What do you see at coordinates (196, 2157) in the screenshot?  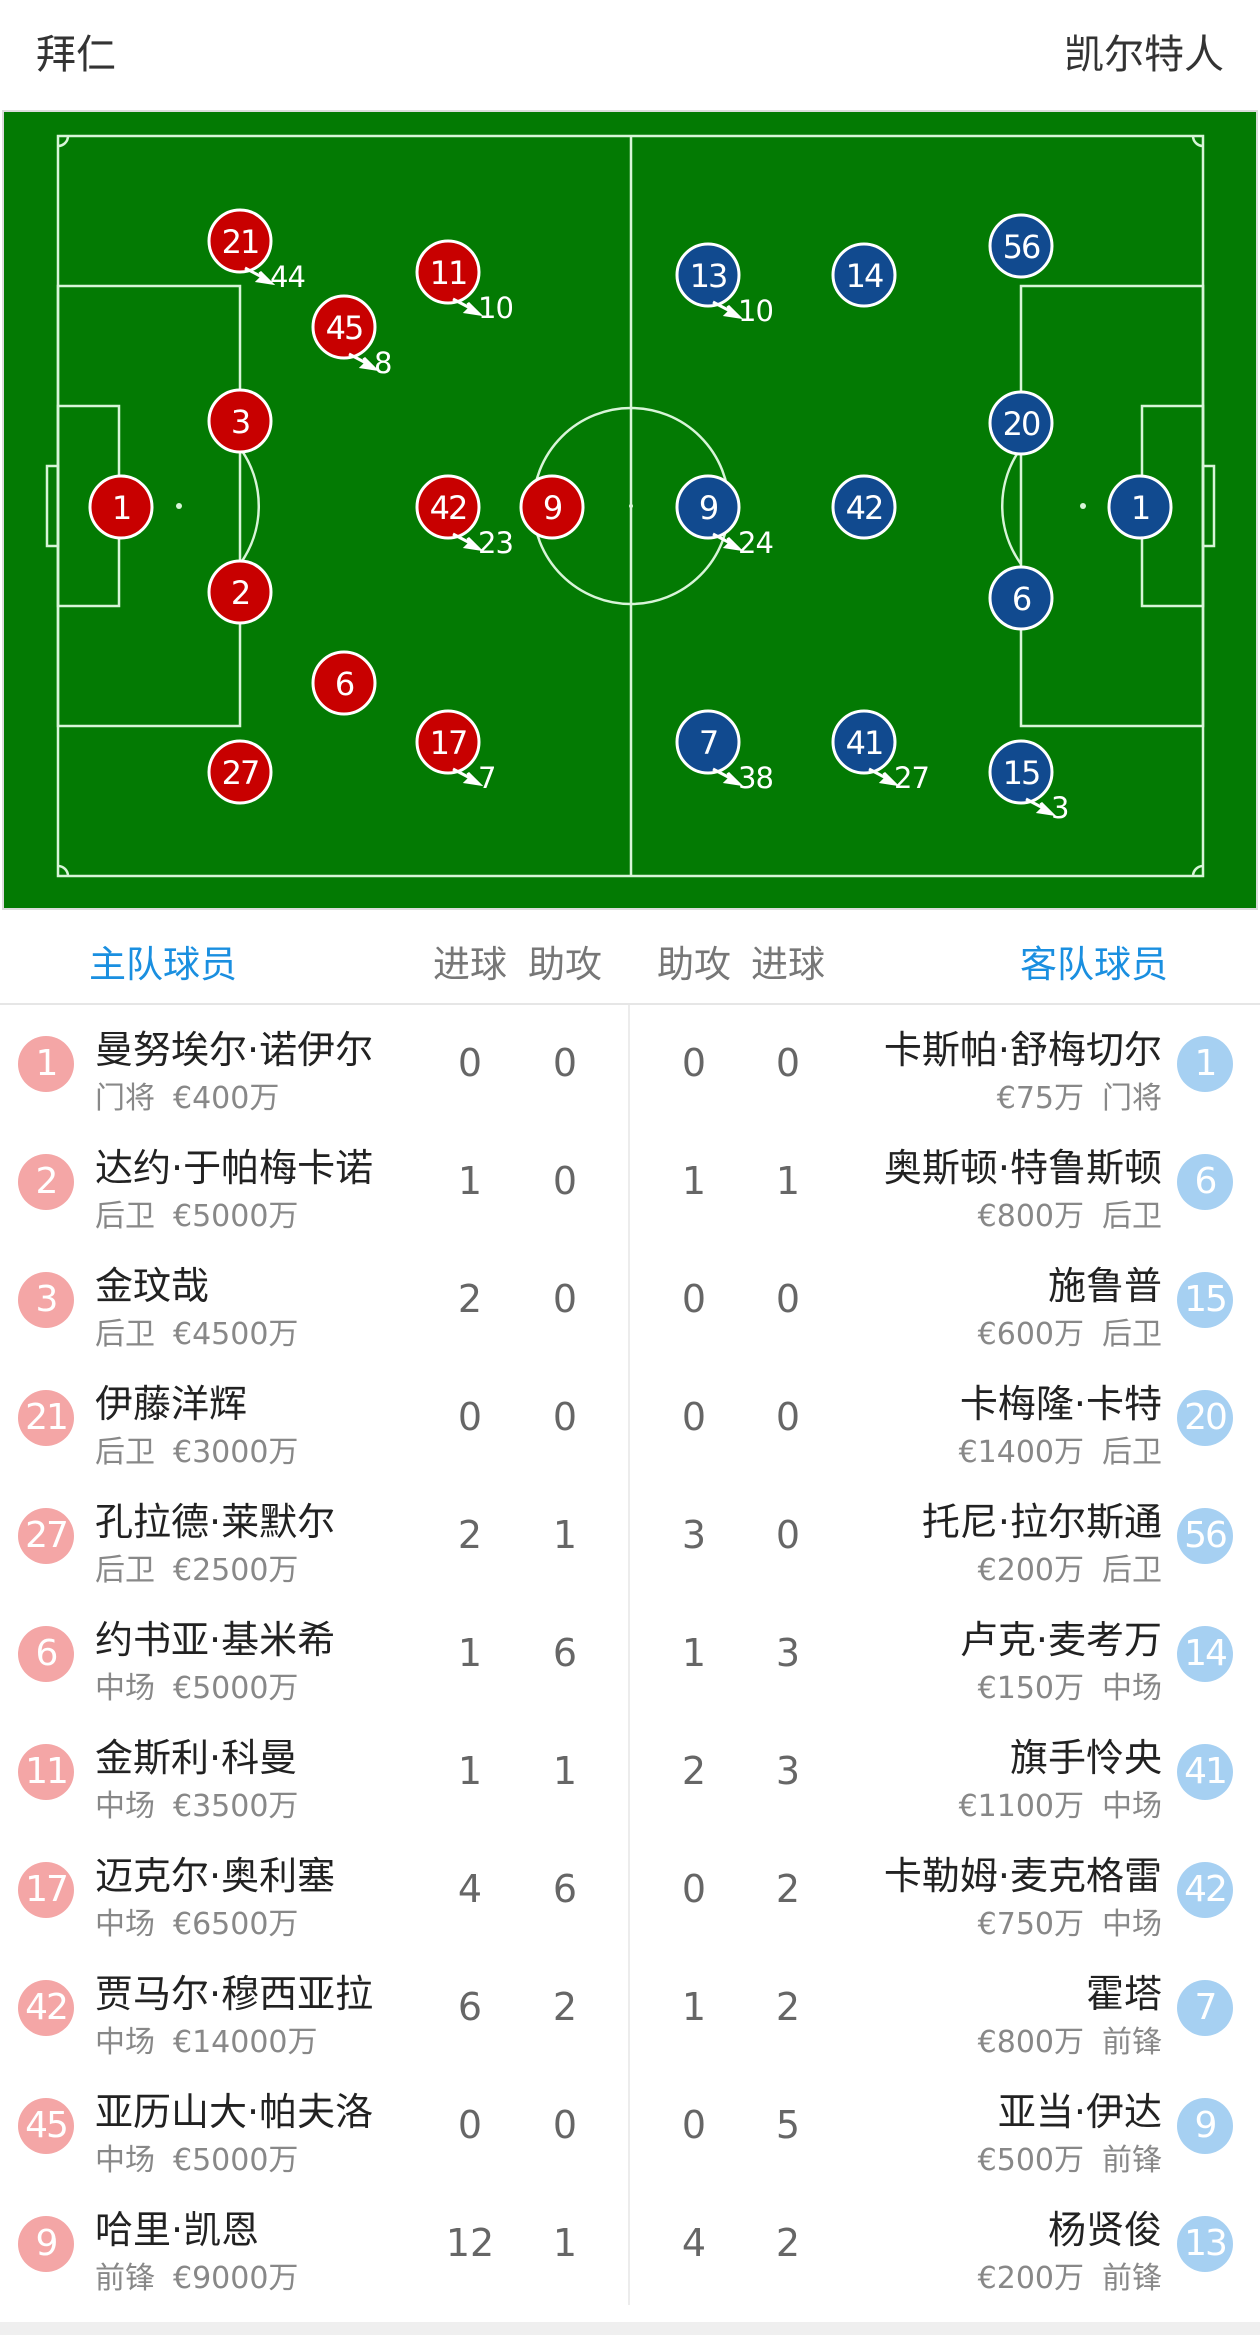 I see `home-player-info: 中场 €5000万` at bounding box center [196, 2157].